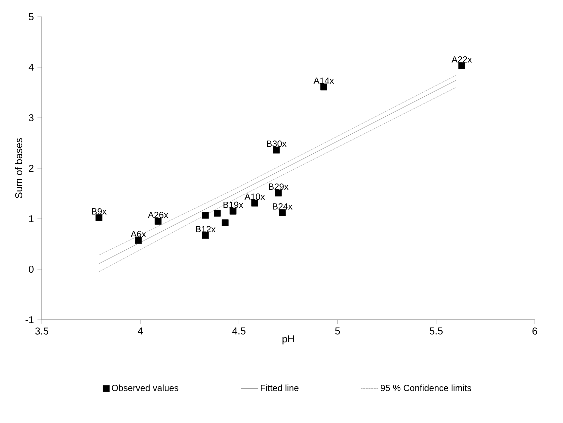  What do you see at coordinates (234, 205) in the screenshot?
I see `annotation: B19x` at bounding box center [234, 205].